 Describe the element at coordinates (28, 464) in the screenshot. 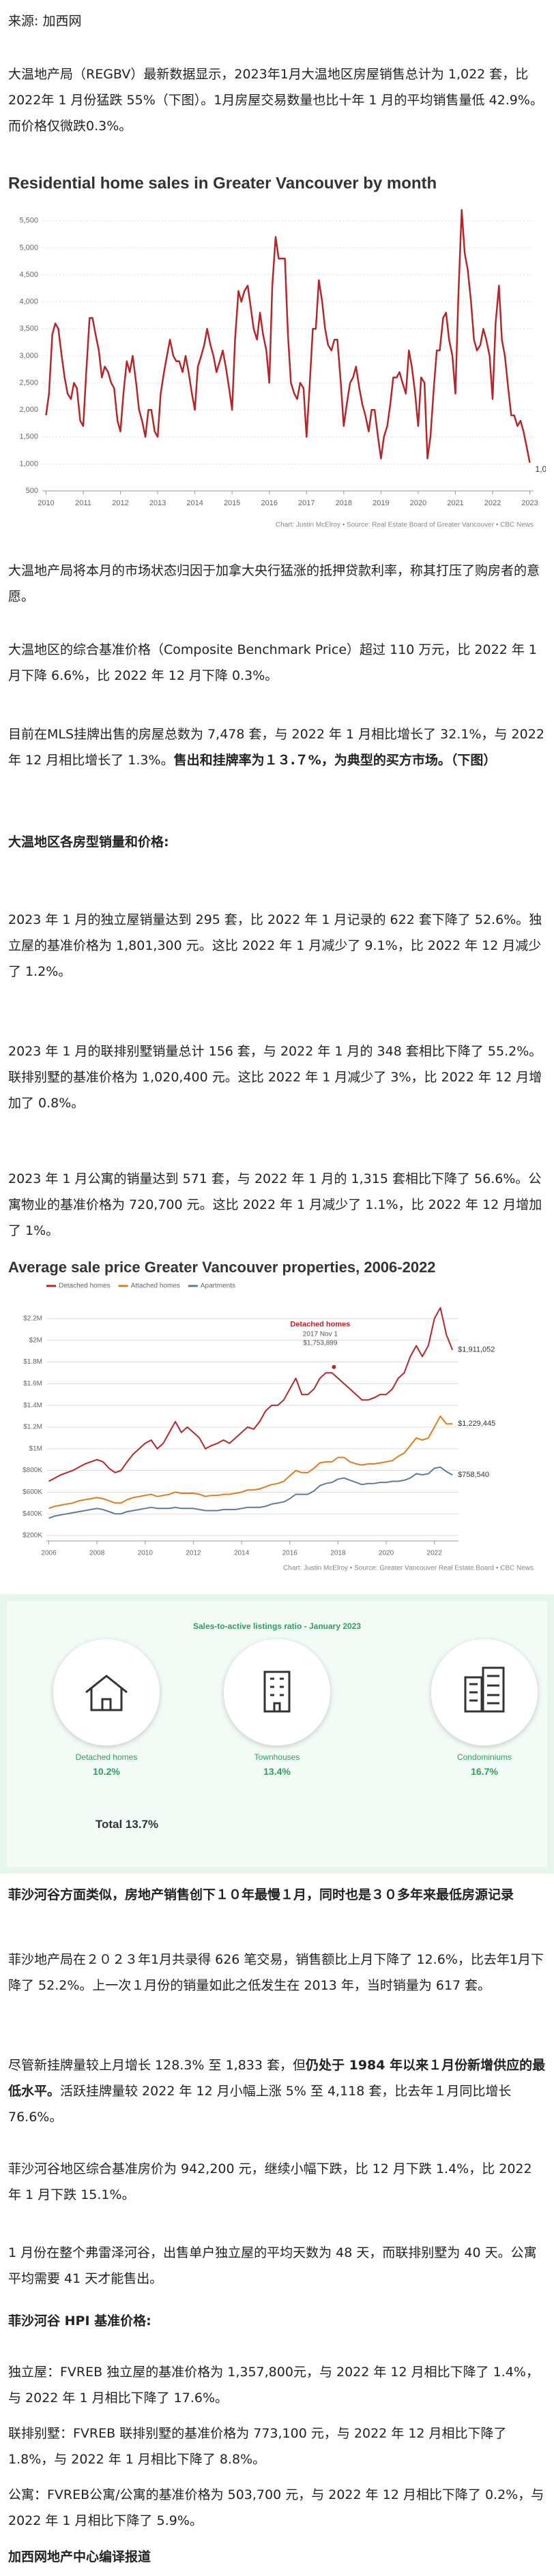

I see `y-tick-label: 1,000` at that location.